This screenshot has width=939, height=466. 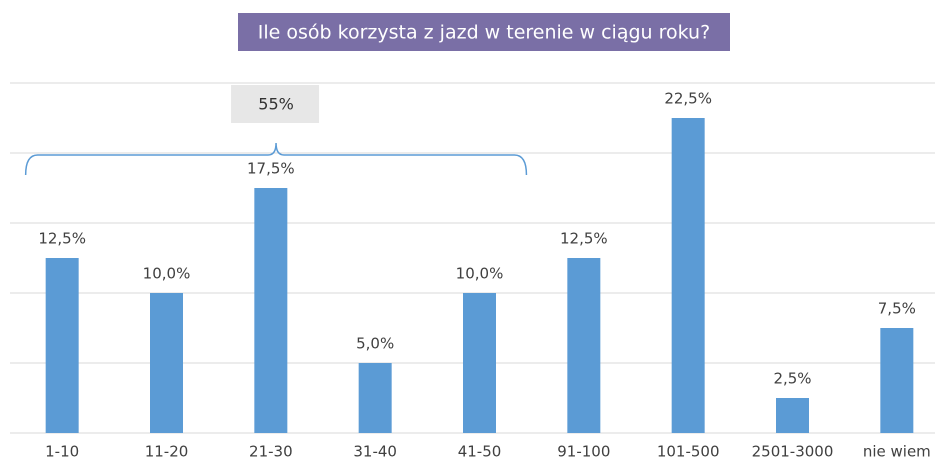 I want to click on annotation: 55%, so click(x=276, y=104).